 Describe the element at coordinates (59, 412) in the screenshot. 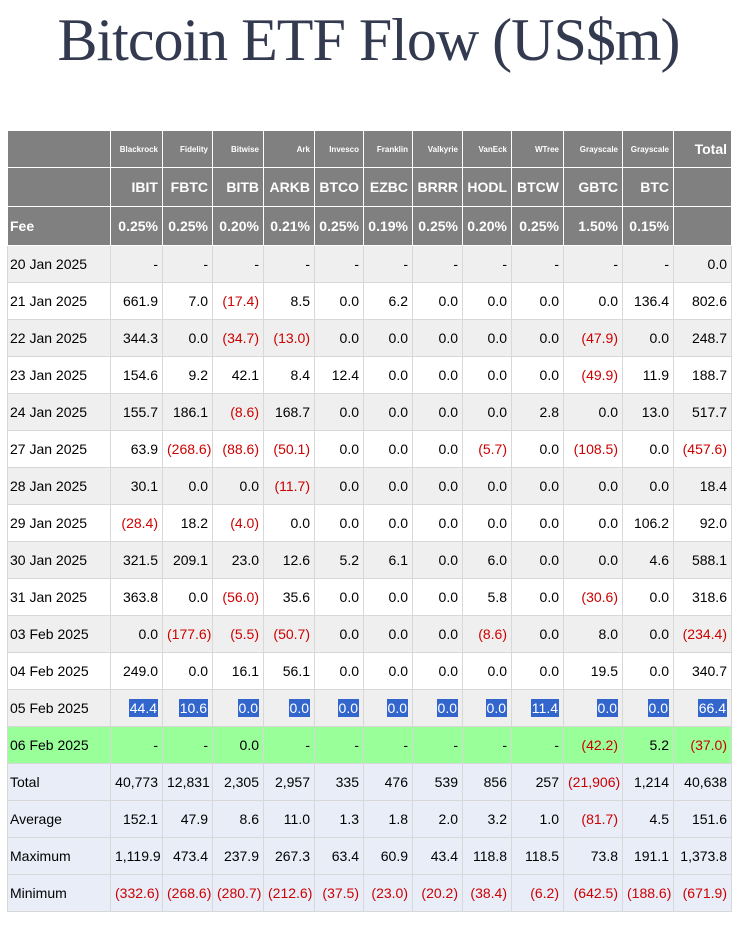

I see `date-cell: 24 Jan 2025` at that location.